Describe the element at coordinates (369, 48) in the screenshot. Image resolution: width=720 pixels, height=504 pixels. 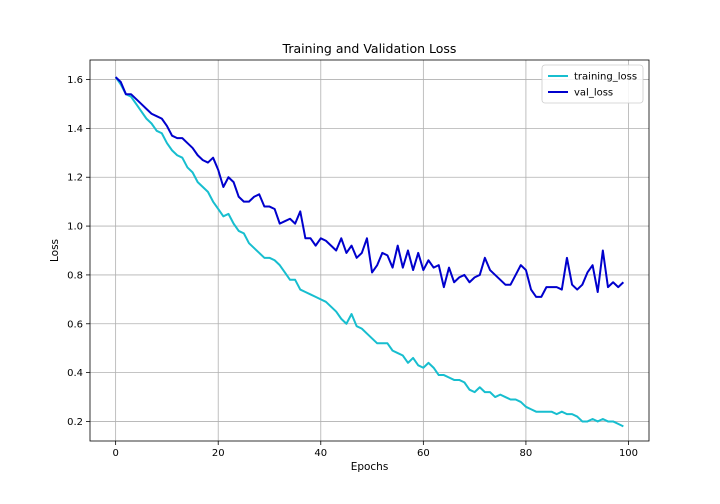
I see `chart-title: Training and Validation Loss` at that location.